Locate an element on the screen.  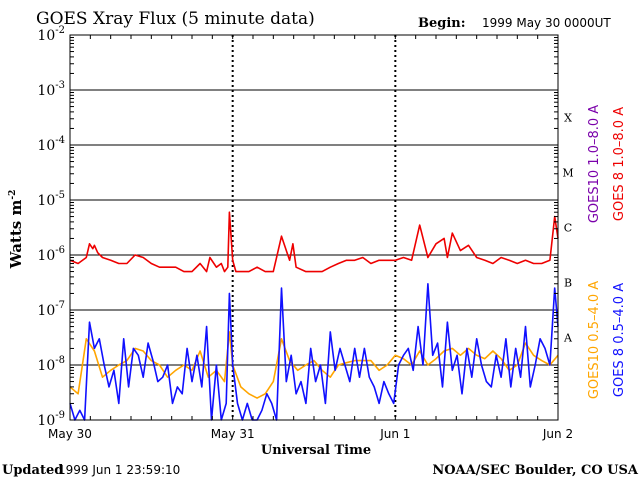
legend-goes8-long: GOES 8 1.0–8.0 A is located at coordinates (619, 164).